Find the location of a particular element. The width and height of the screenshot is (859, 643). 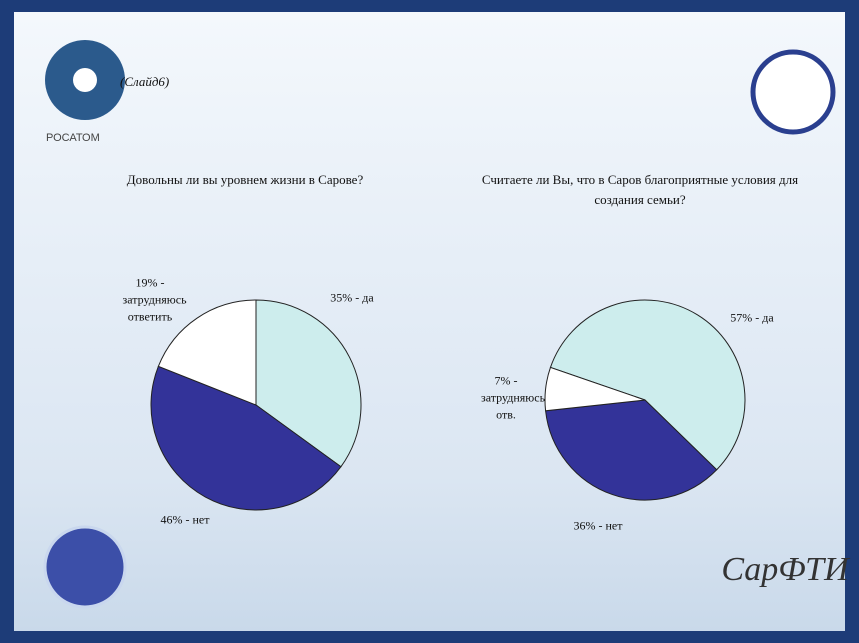

university-emblem is located at coordinates (85, 567).